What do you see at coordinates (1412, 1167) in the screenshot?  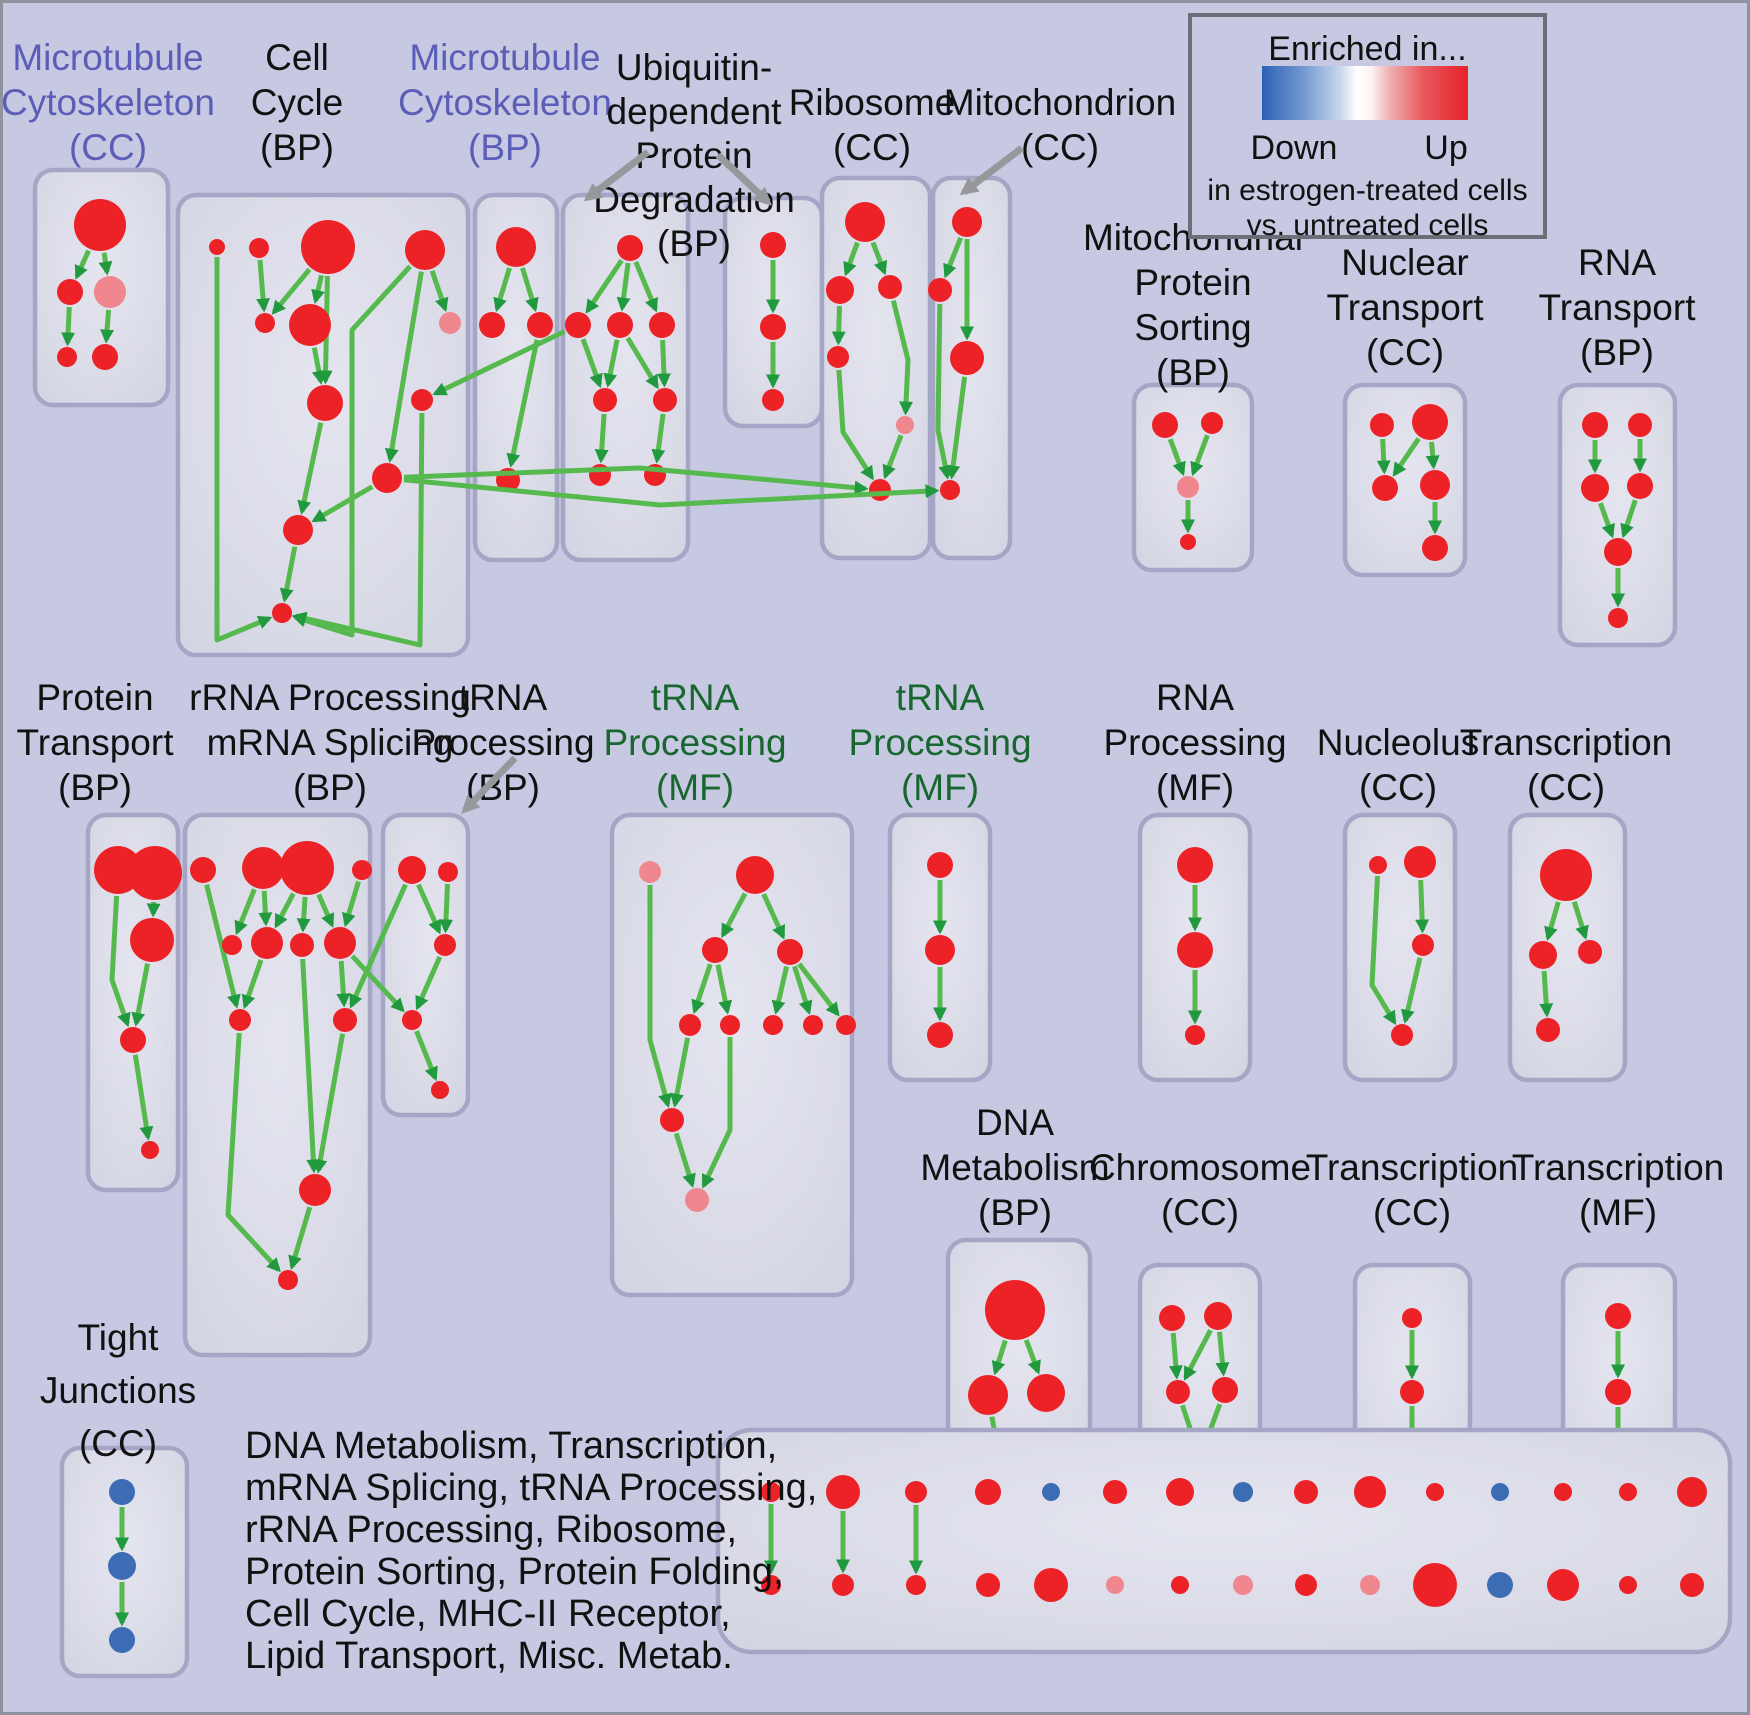 I see `cluster-label-transcription-cc-b: Transcription` at bounding box center [1412, 1167].